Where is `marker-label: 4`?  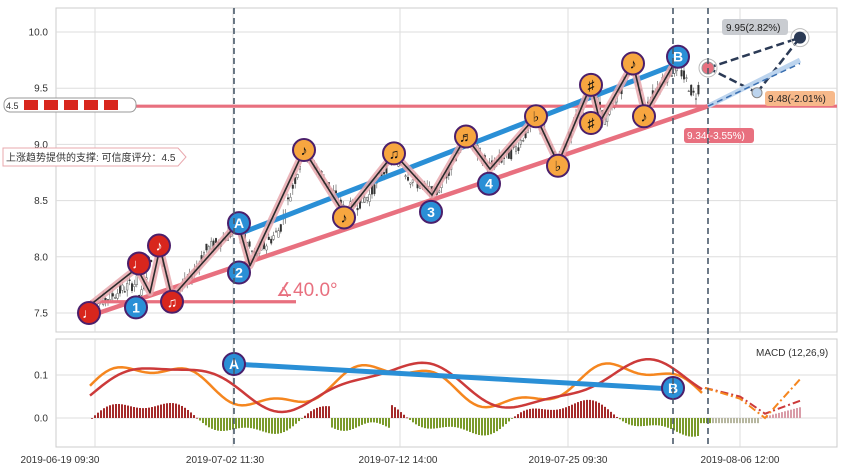 marker-label: 4 is located at coordinates (489, 184).